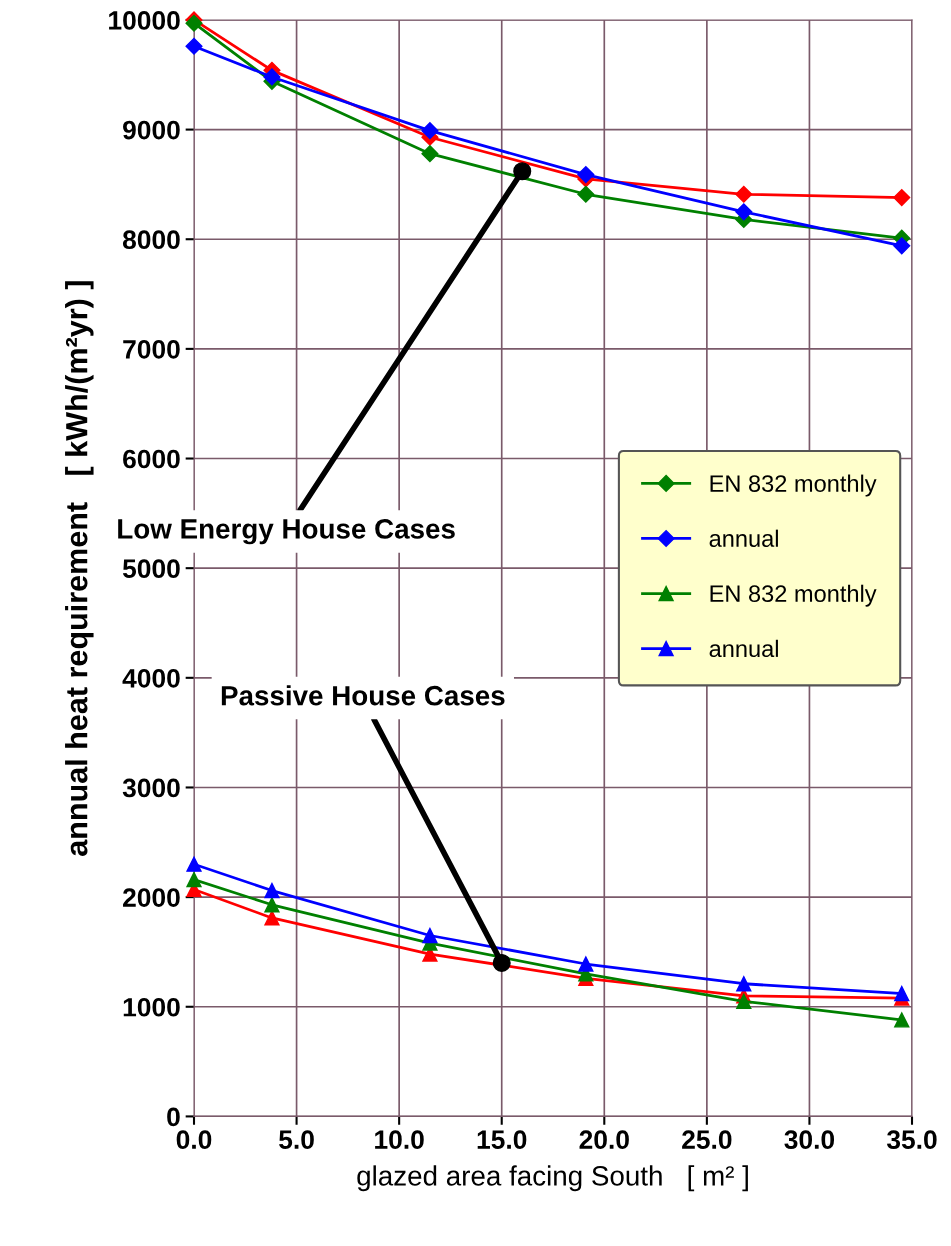 The image size is (951, 1246). What do you see at coordinates (502, 1139) in the screenshot?
I see `x-tick-label: 15.0` at bounding box center [502, 1139].